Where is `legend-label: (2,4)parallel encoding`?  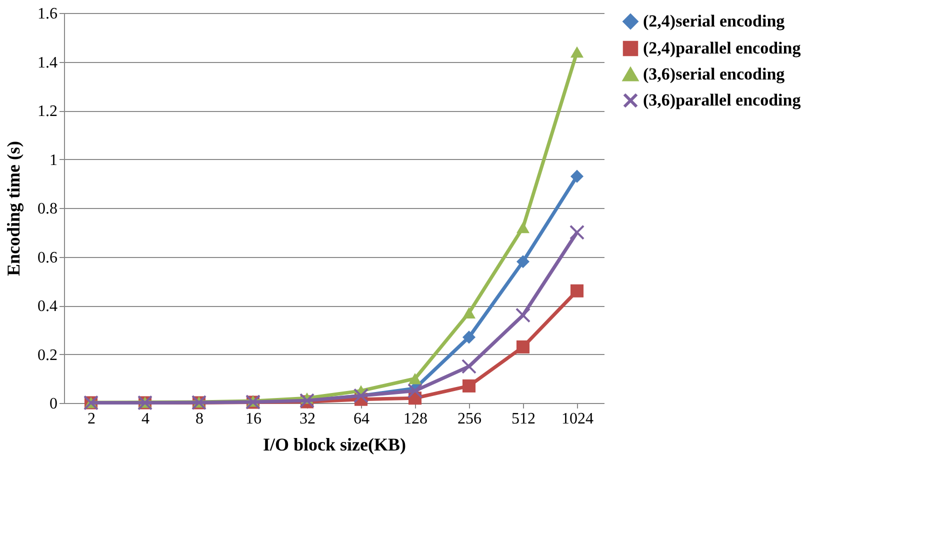
legend-label: (2,4)parallel encoding is located at coordinates (722, 48).